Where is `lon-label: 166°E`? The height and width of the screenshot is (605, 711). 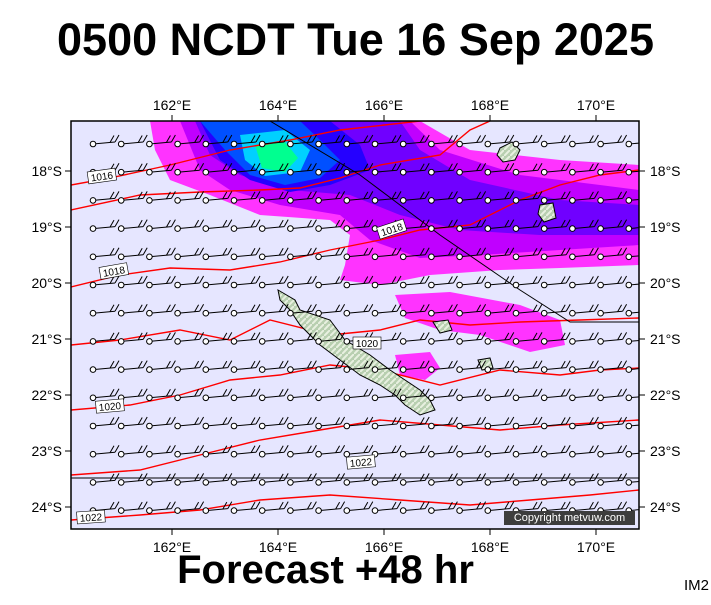
lon-label: 166°E is located at coordinates (384, 547).